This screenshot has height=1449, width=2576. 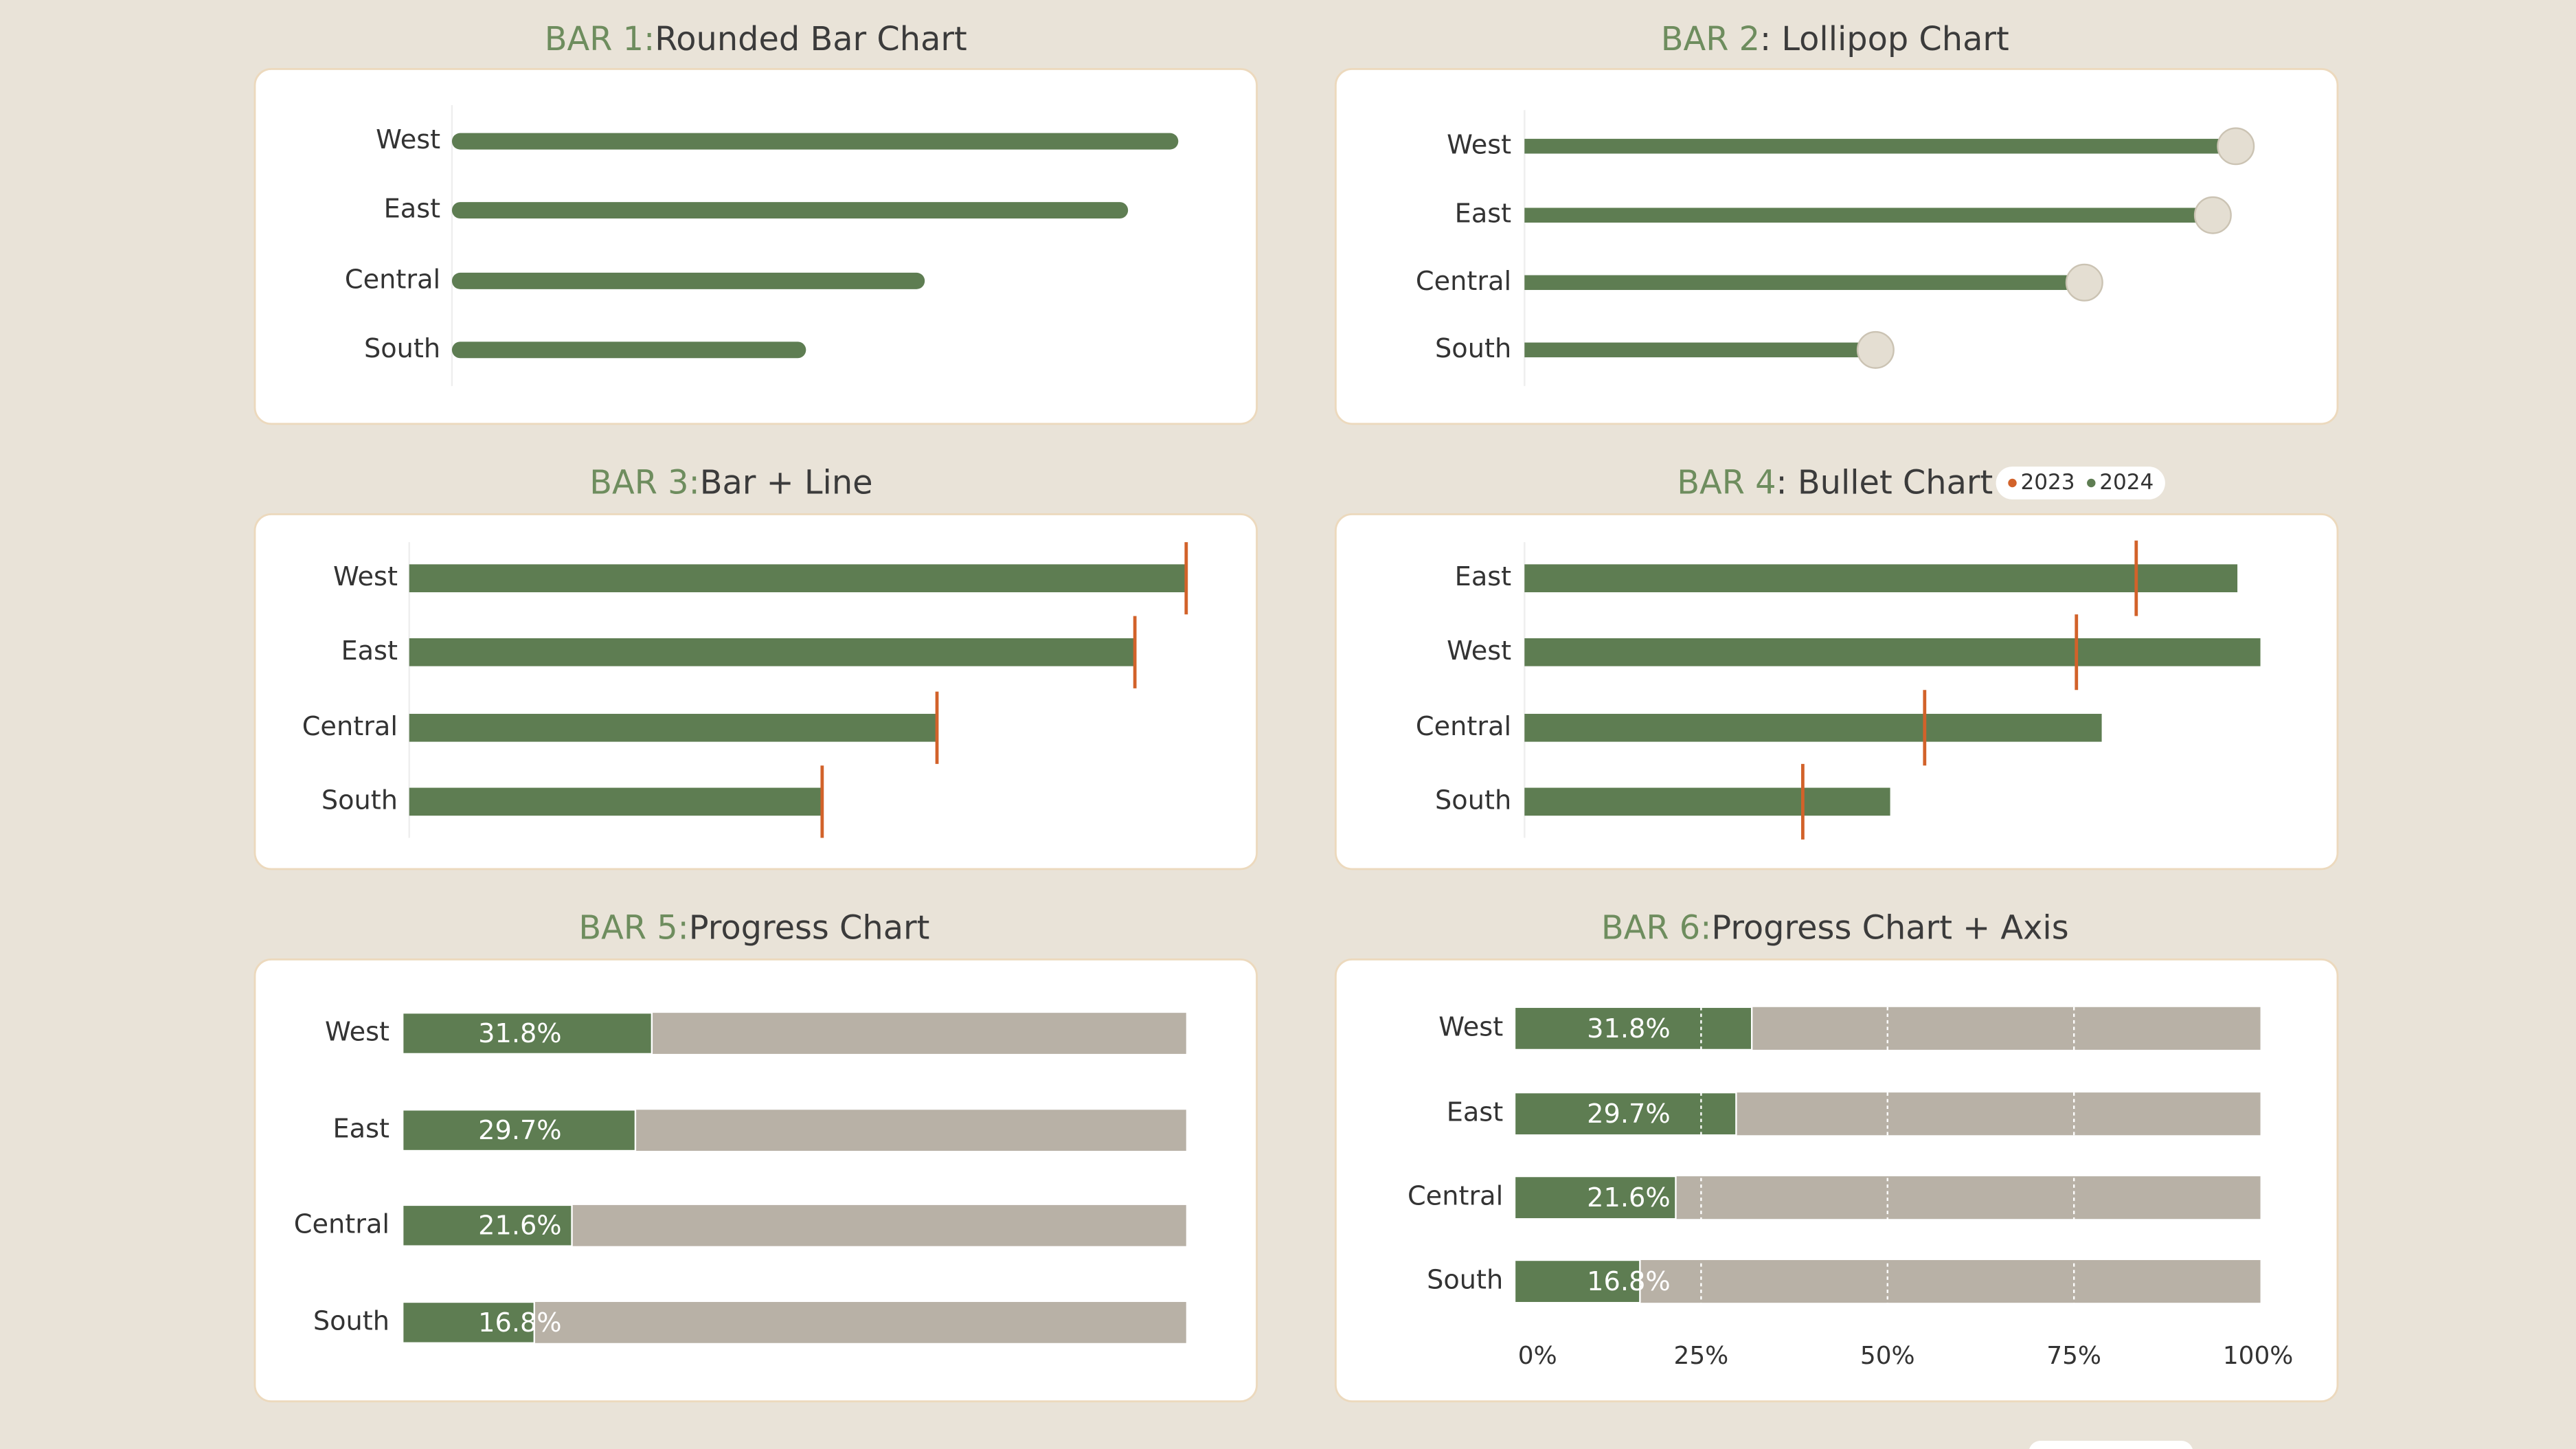 What do you see at coordinates (644, 483) in the screenshot?
I see `title-label: BAR 3:` at bounding box center [644, 483].